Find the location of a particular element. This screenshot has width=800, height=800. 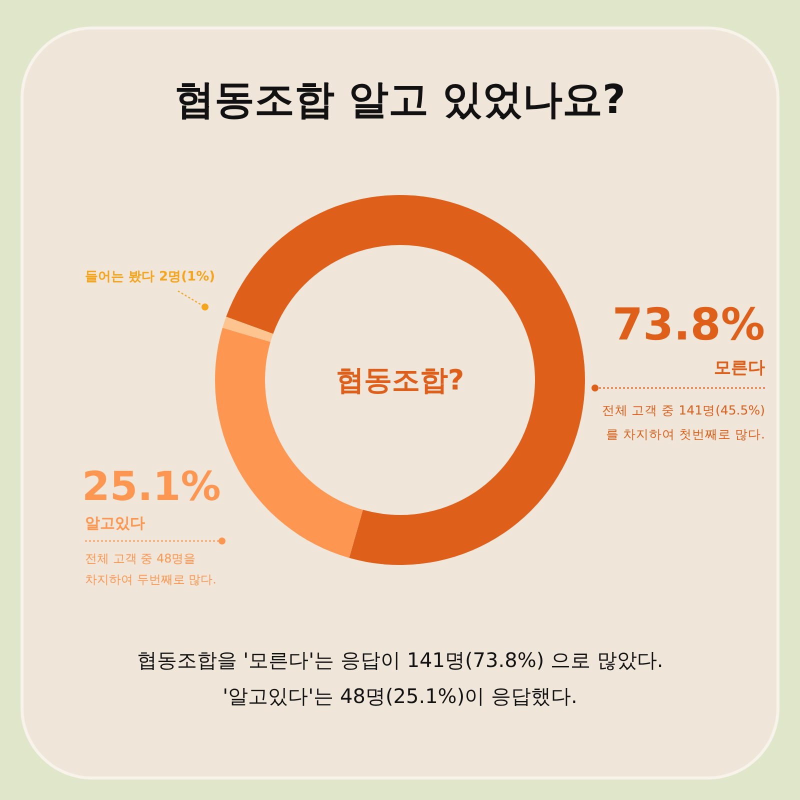

text: 전체 고객 중 48명을 차지하여 두번째로 많다. is located at coordinates (150, 569).